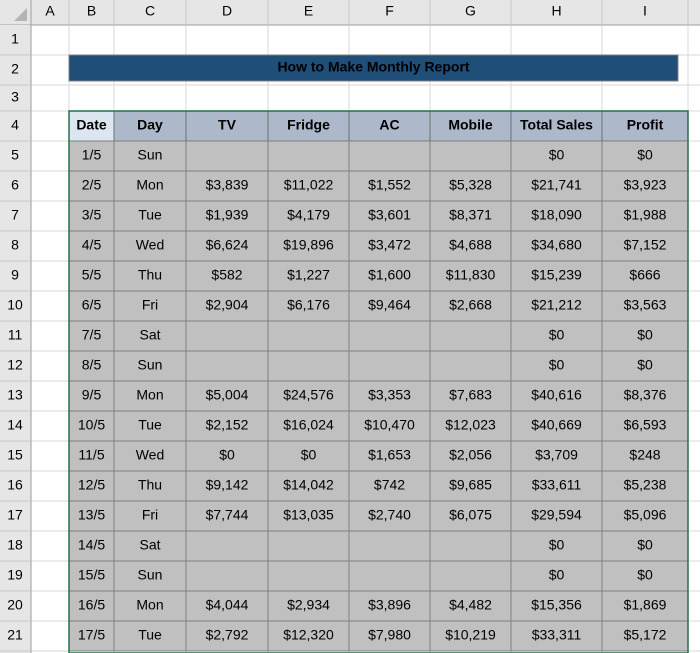 The height and width of the screenshot is (653, 700). What do you see at coordinates (15, 125) in the screenshot?
I see `row-number: 4` at bounding box center [15, 125].